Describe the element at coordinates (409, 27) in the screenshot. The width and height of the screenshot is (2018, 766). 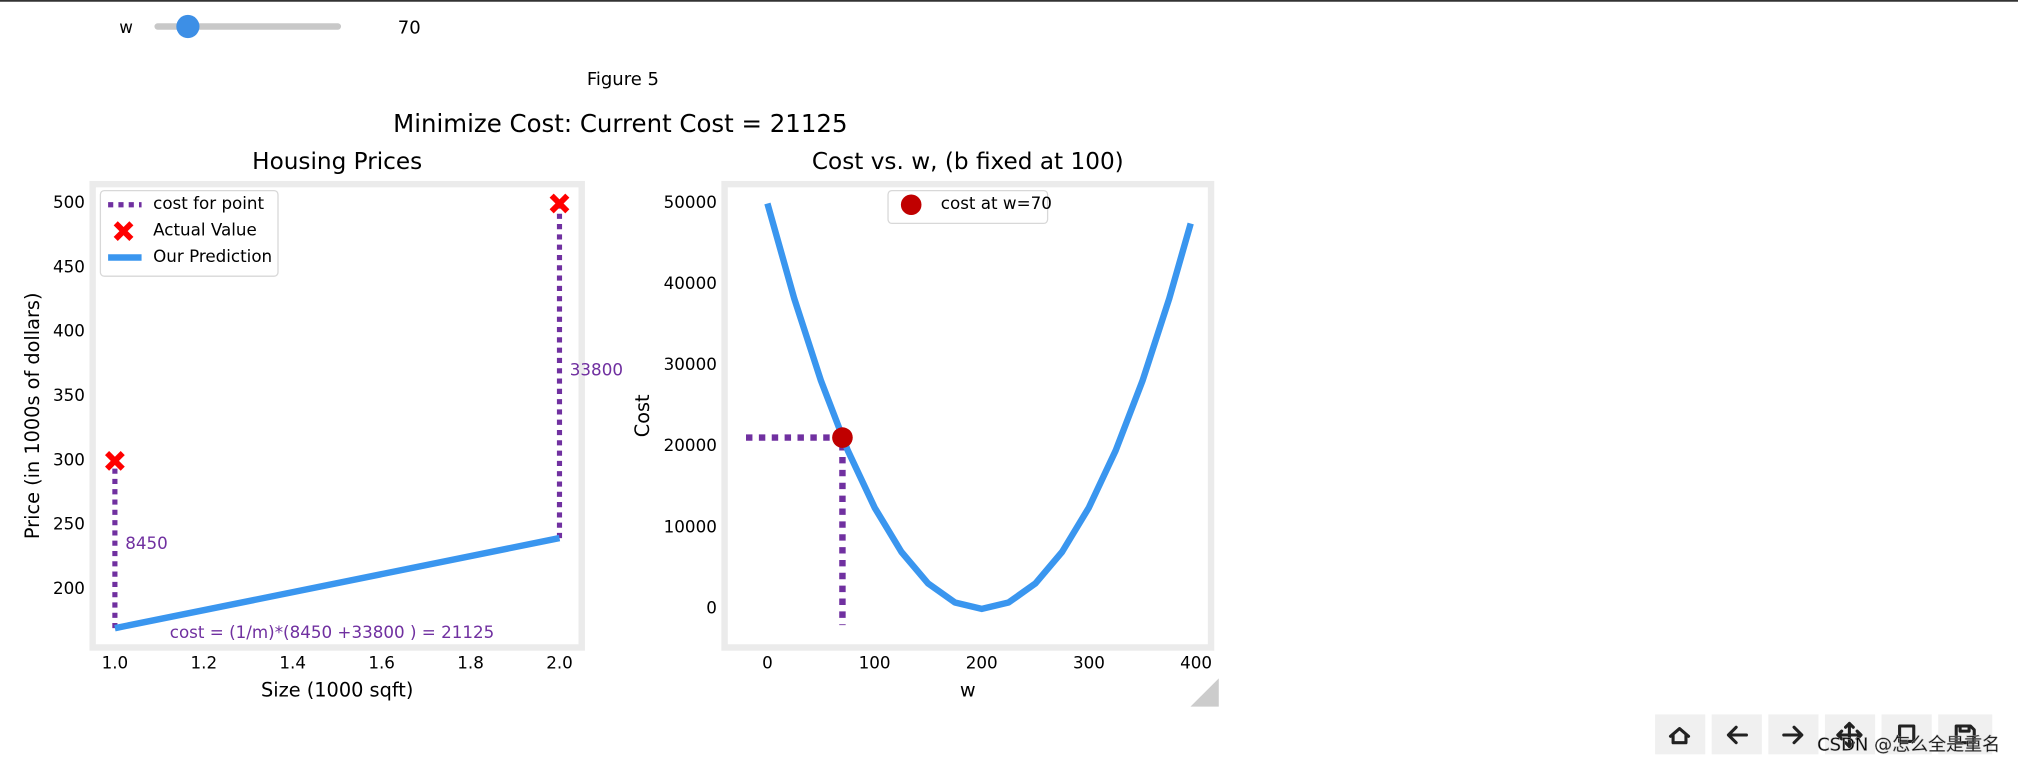
I see `slider-value: 70` at that location.